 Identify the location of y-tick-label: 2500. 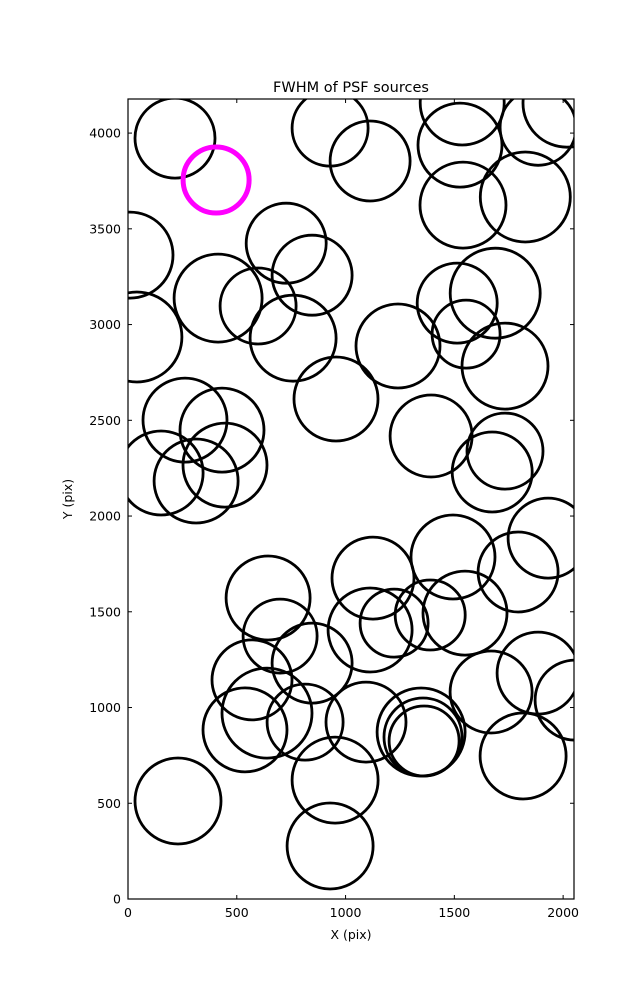
(105, 420).